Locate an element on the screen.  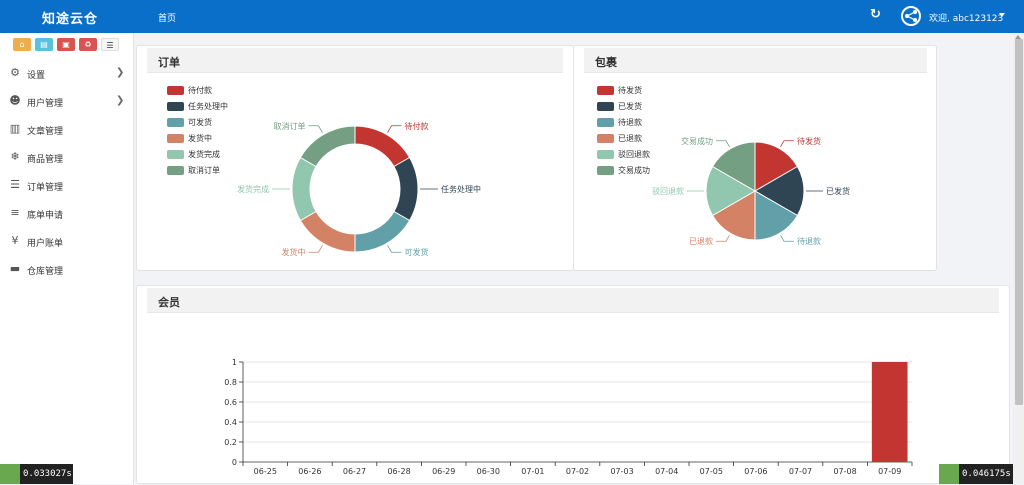
sidebar-item-receipt-request: ≡ 底单申请 is located at coordinates (67, 213).